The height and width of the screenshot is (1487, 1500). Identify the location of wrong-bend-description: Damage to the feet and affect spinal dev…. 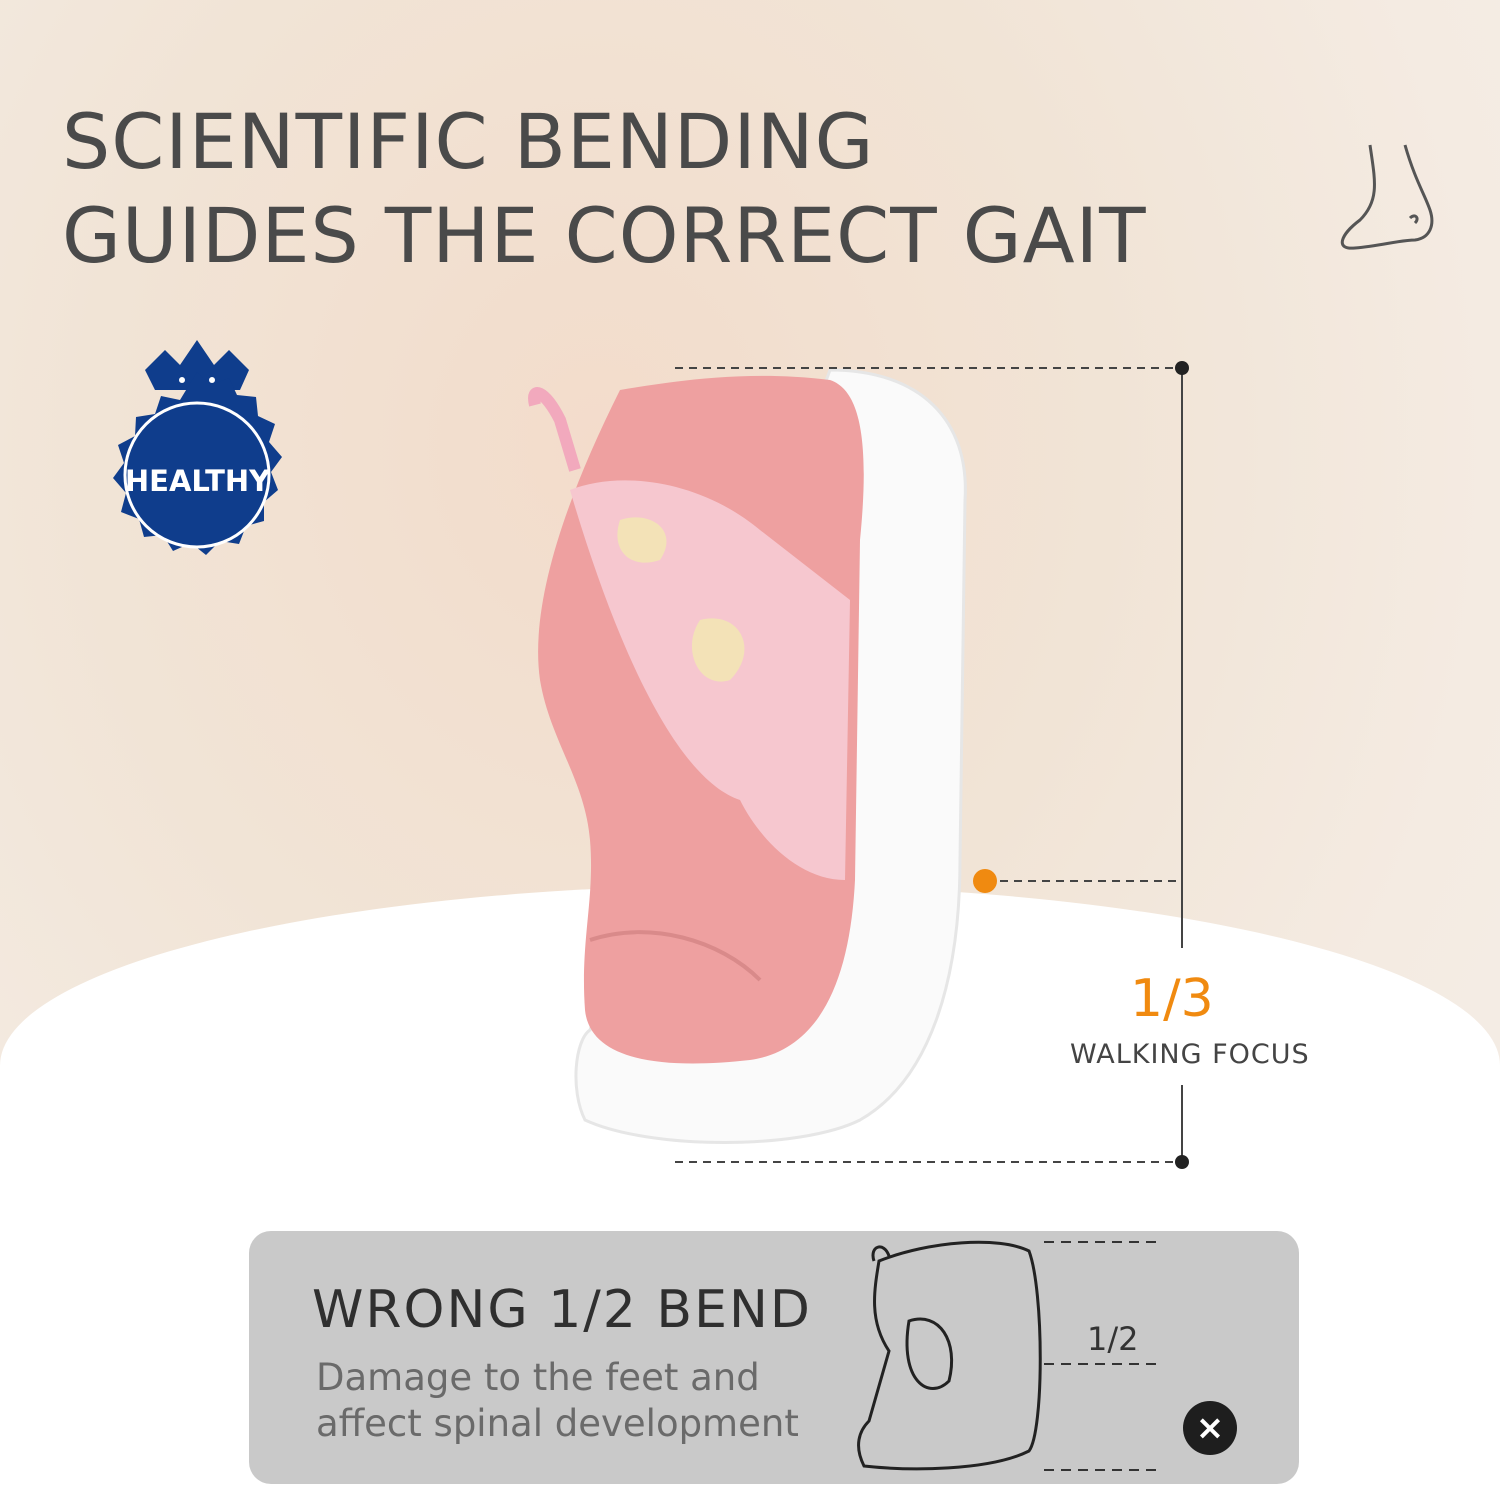
(557, 1401).